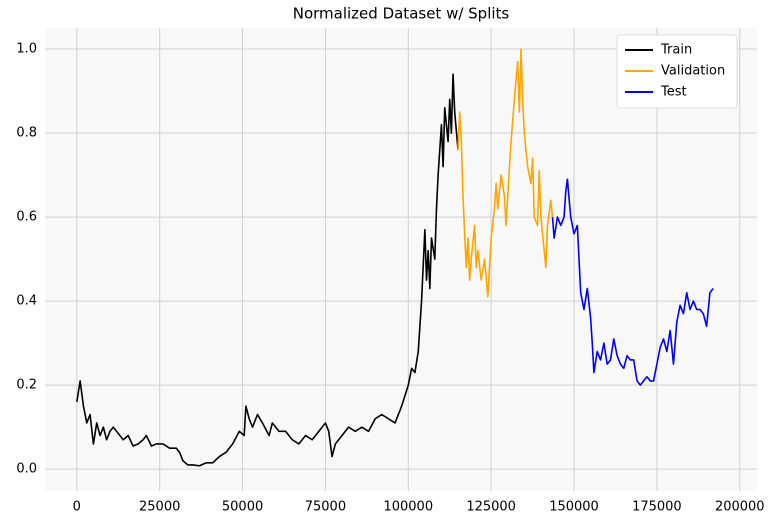 The width and height of the screenshot is (768, 518). Describe the element at coordinates (657, 507) in the screenshot. I see `x-tick-label: 175000` at that location.